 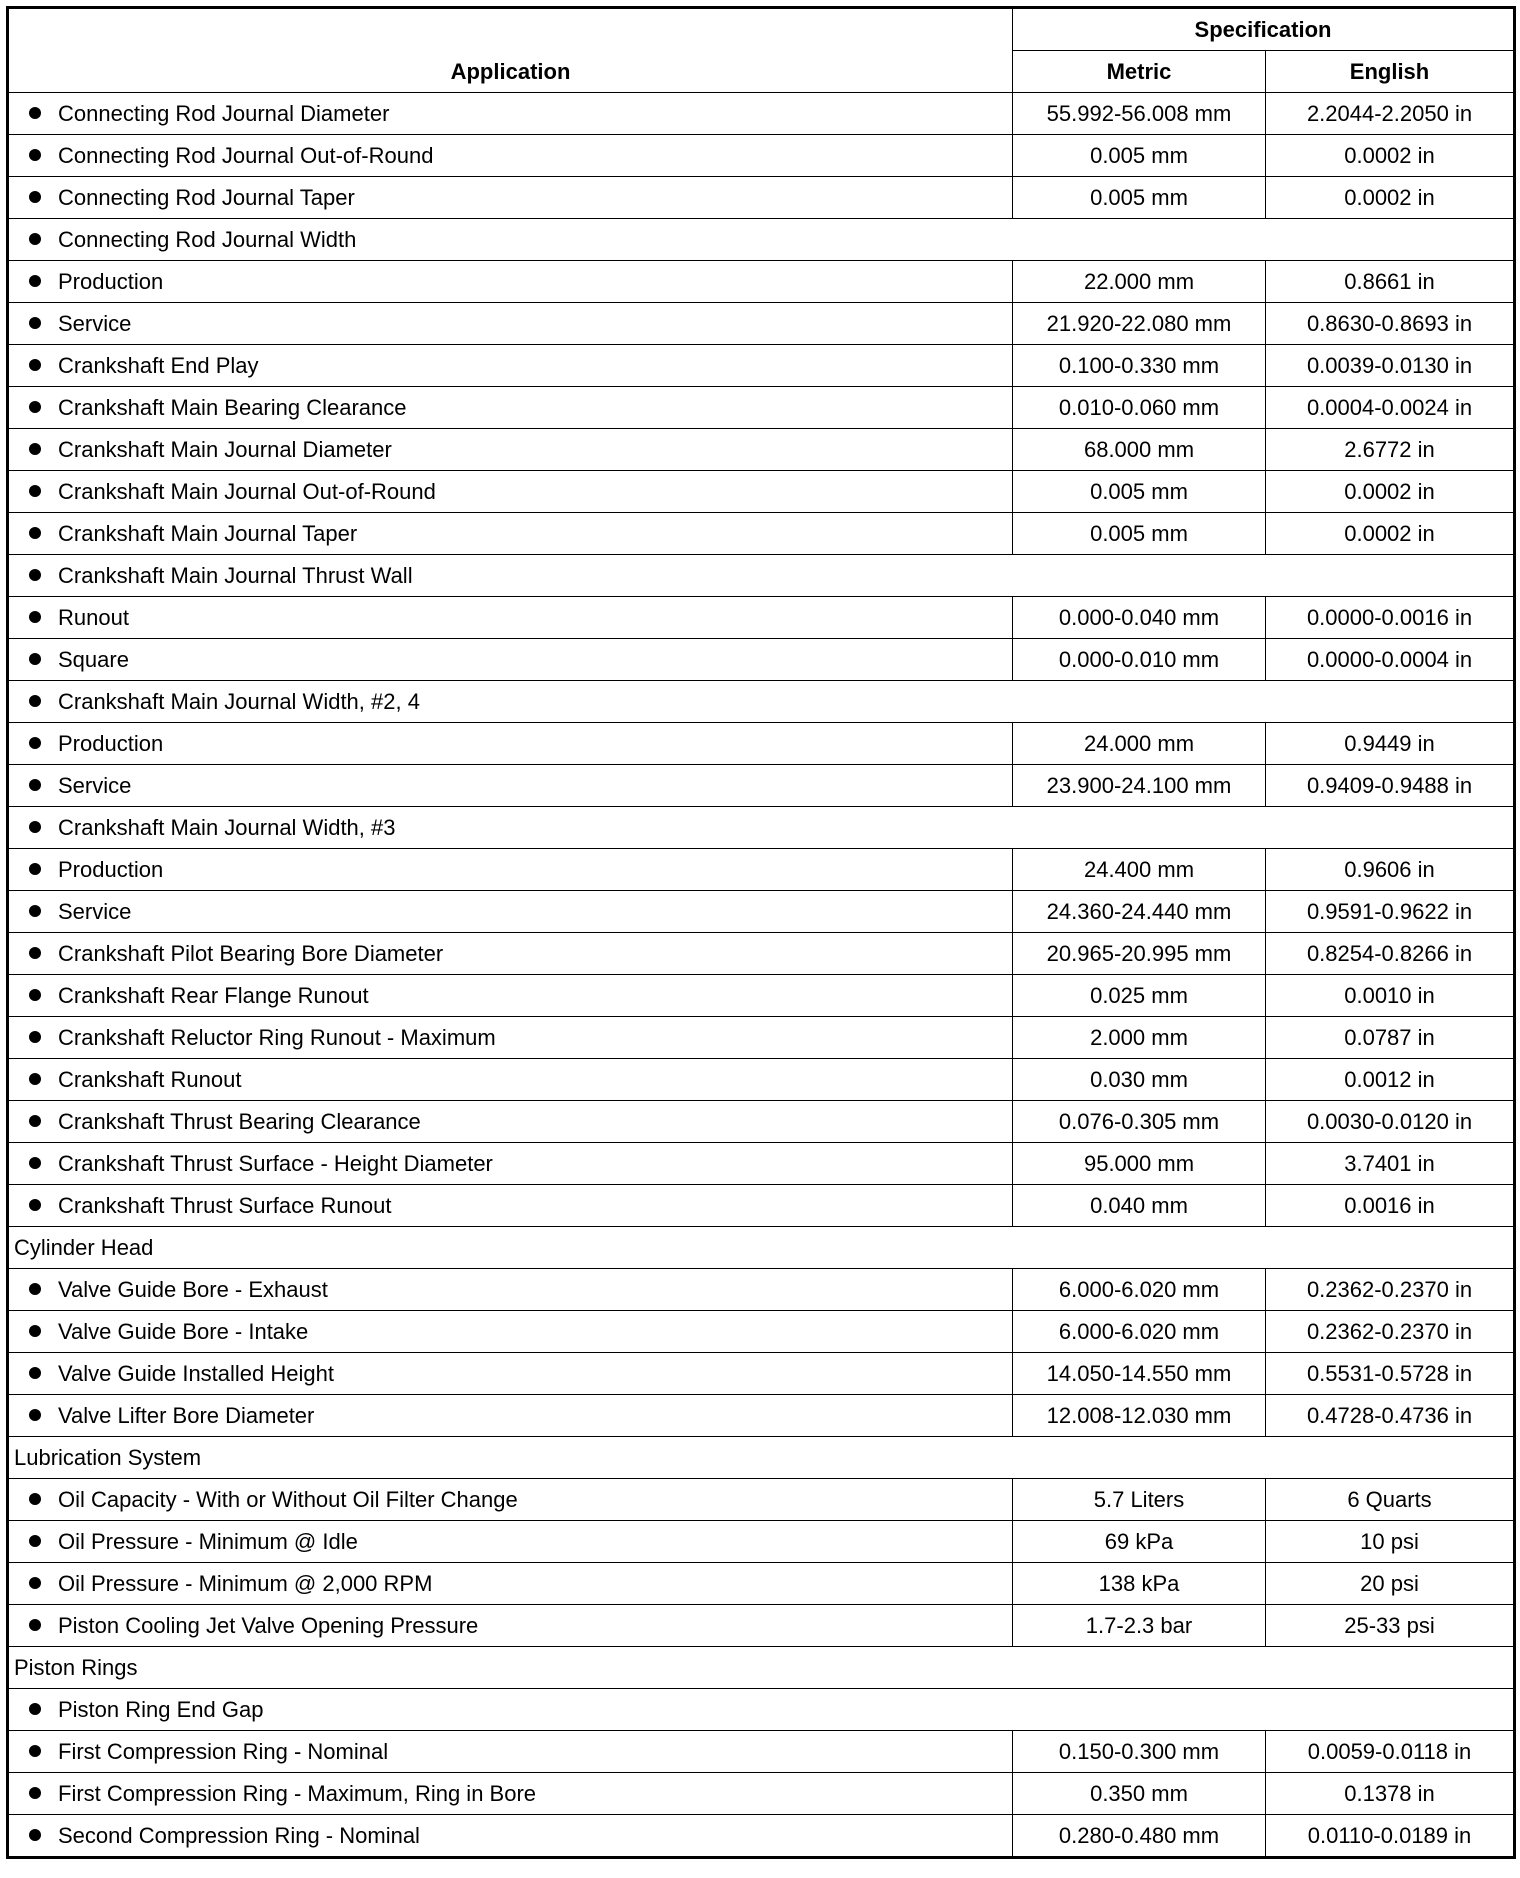 I want to click on application-cell: Lubrication System, so click(x=761, y=1457).